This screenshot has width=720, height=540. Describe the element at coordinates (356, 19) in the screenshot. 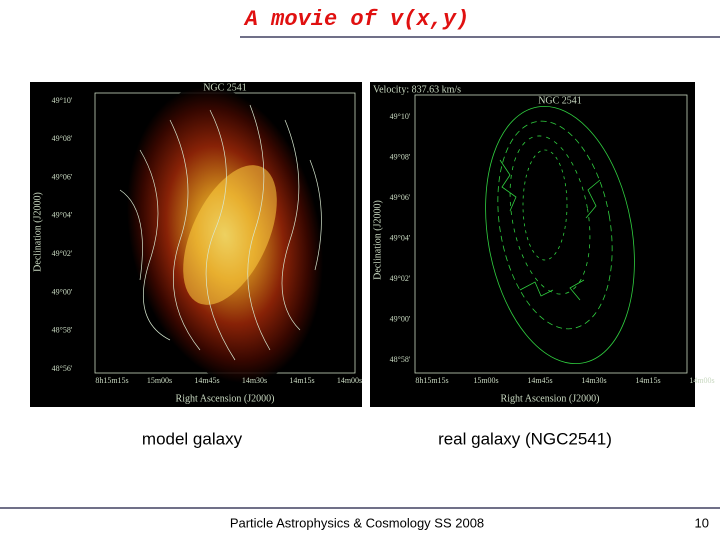

I see `slide-title: A movie of v(x,y)` at that location.